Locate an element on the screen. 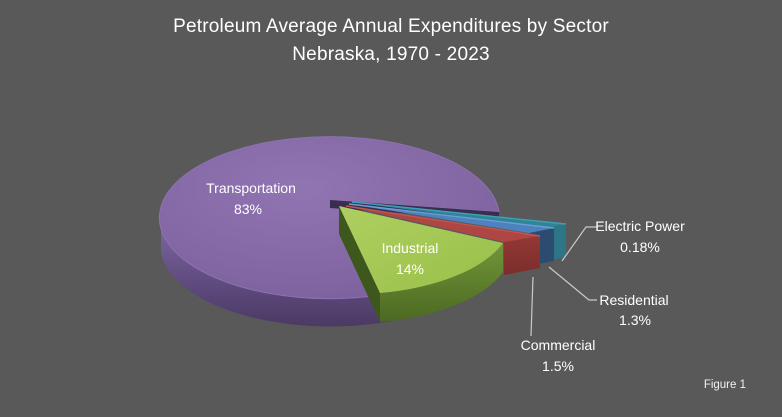  label-commercial-name: Commercial is located at coordinates (558, 345).